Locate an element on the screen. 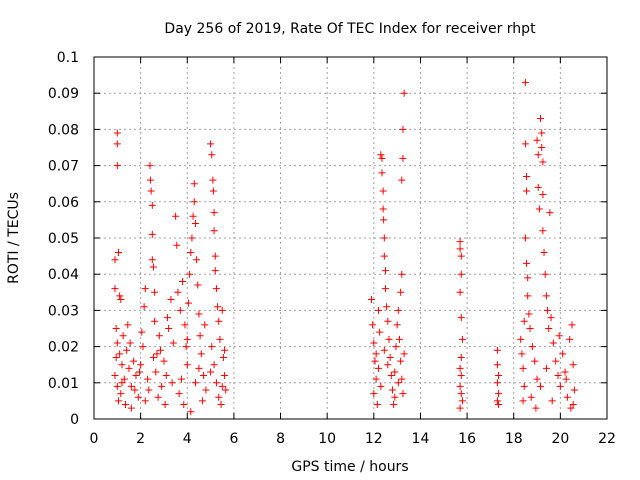 The width and height of the screenshot is (640, 480). y-tick-label: 0.01 is located at coordinates (63, 384).